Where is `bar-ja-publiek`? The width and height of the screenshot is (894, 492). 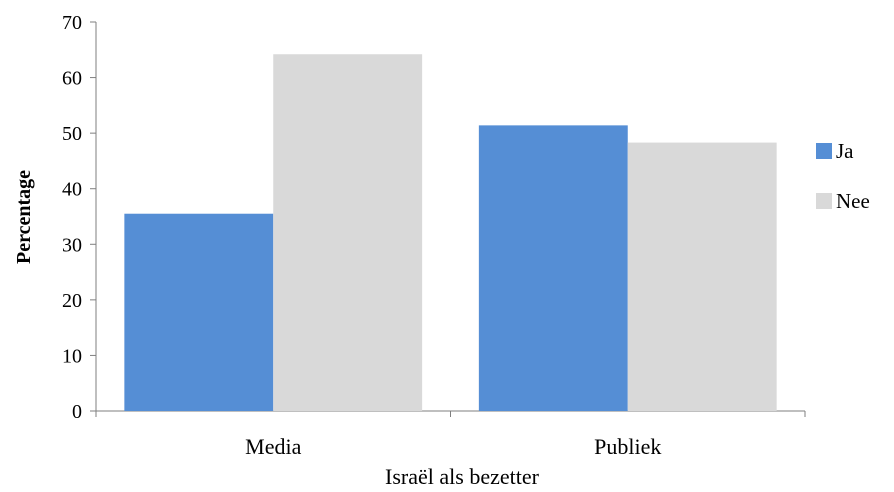
bar-ja-publiek is located at coordinates (553, 268).